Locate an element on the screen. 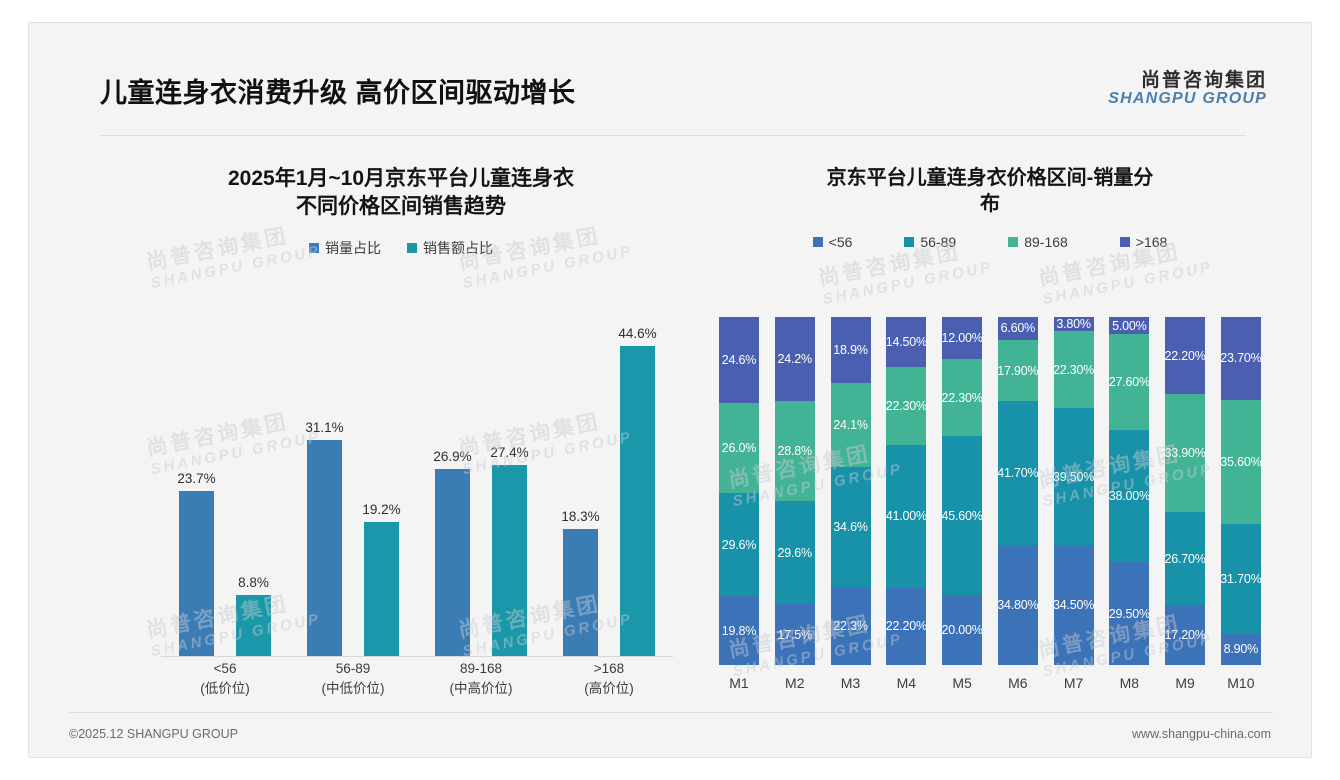 The image size is (1340, 780). brand-logo: 尚普咨询集团 SHANGPU GROUP is located at coordinates (1187, 89).